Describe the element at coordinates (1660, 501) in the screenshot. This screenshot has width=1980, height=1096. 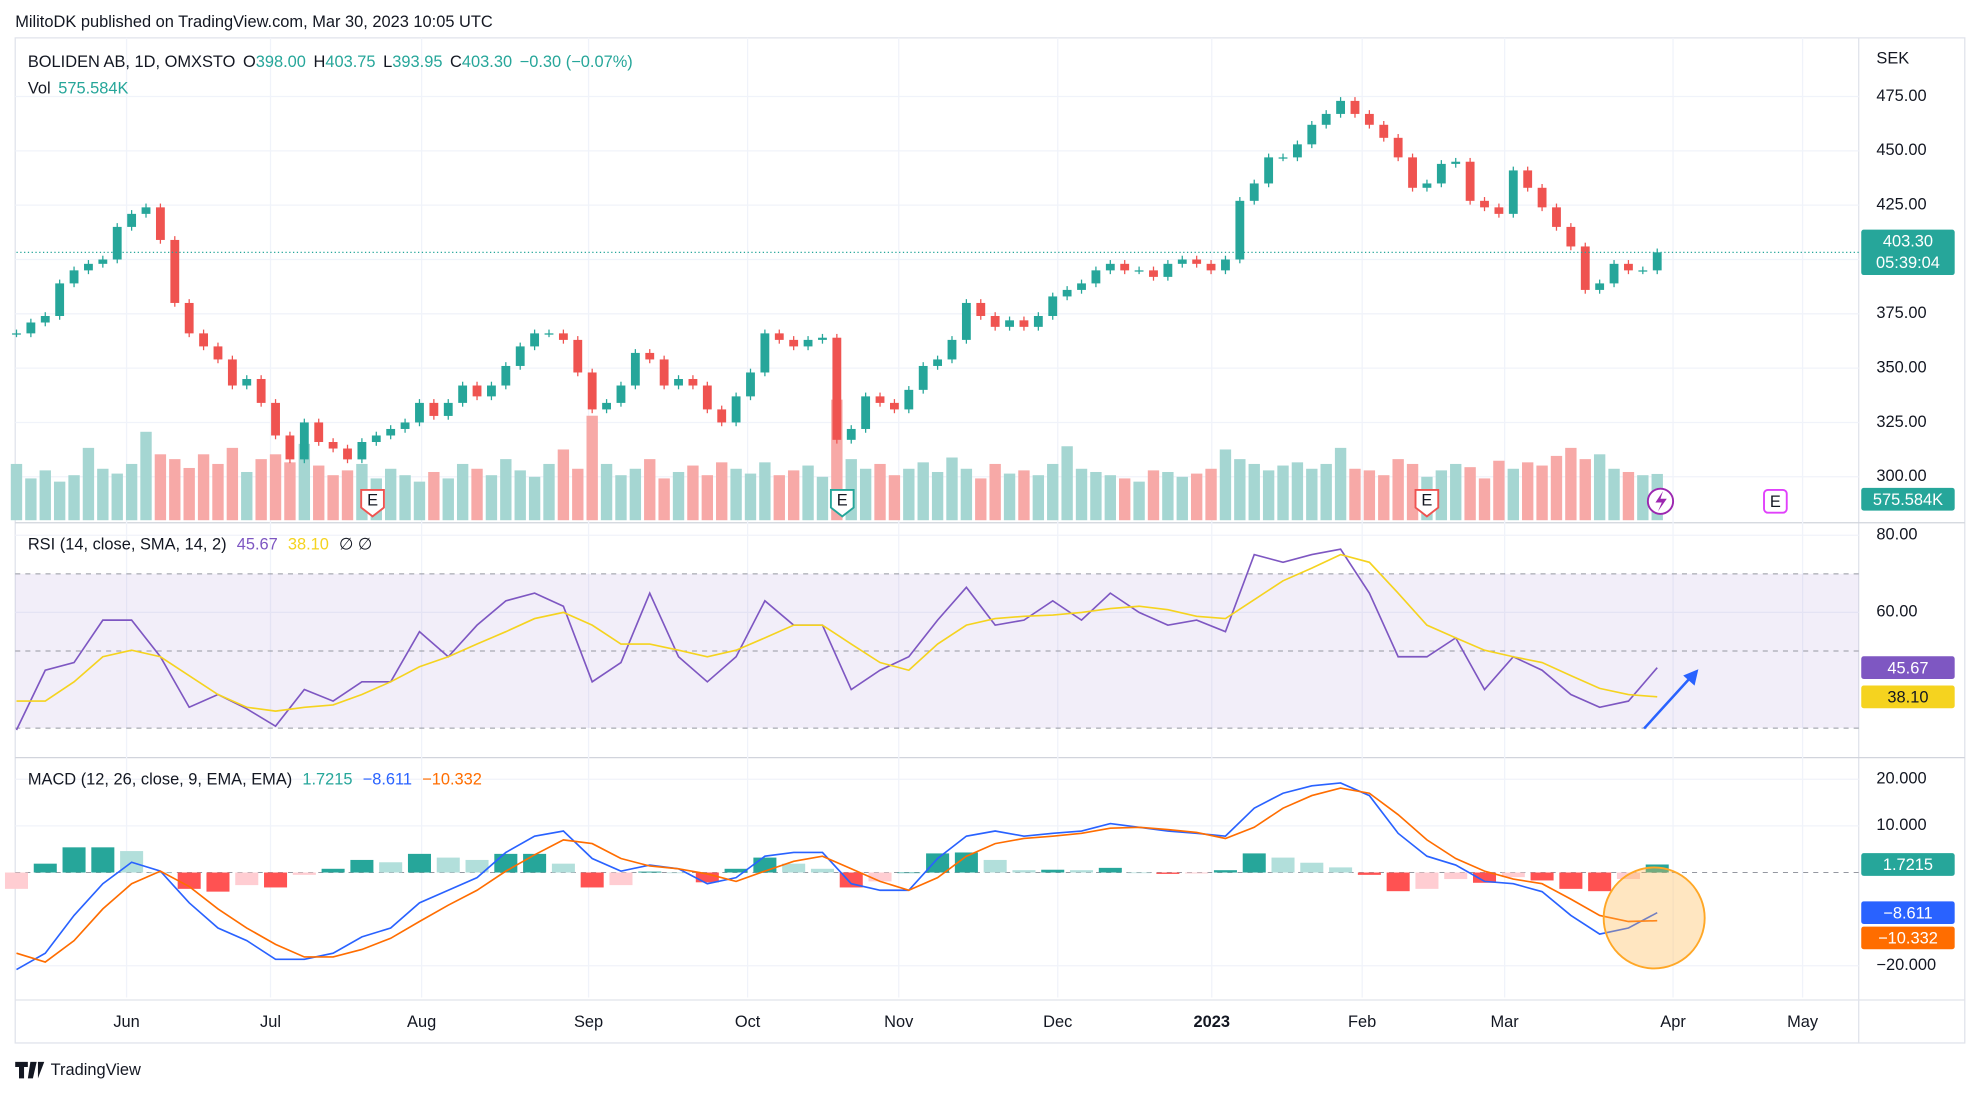
I see `dividend-marker` at that location.